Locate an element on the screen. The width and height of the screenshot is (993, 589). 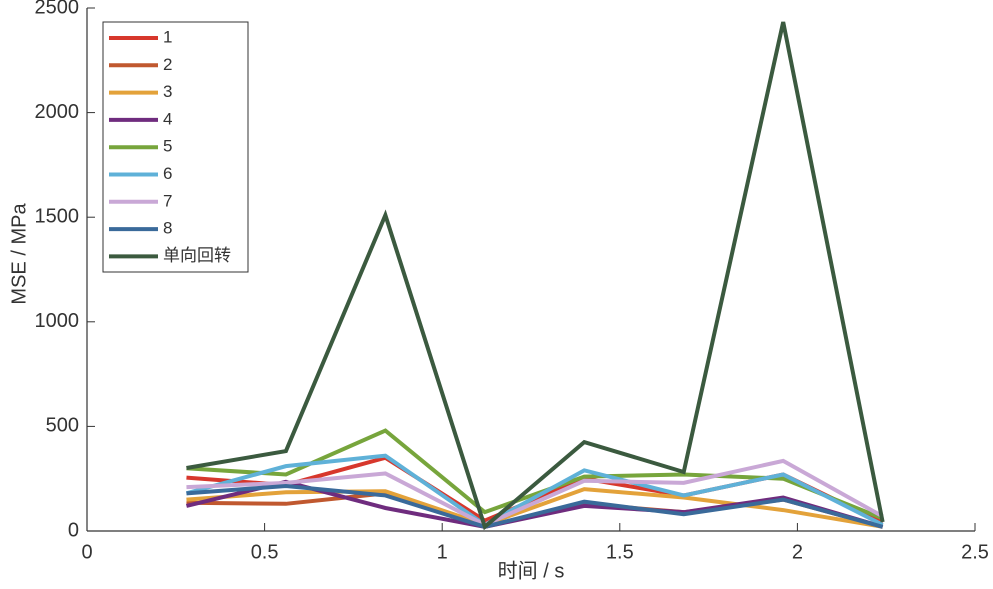
legend-label: 3 is located at coordinates (167, 91).